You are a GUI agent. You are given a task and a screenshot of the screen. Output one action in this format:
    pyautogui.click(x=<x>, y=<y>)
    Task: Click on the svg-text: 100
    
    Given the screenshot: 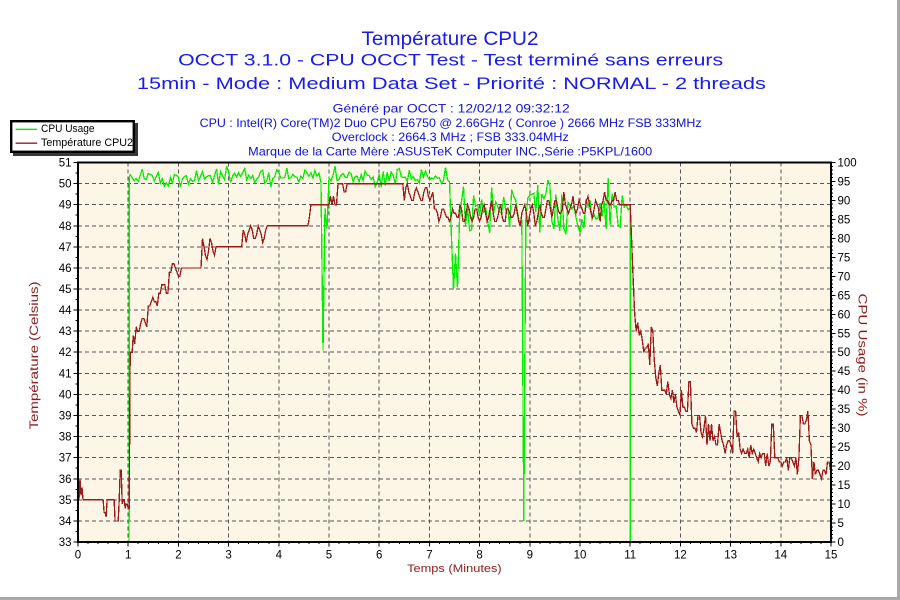 What is the action you would take?
    pyautogui.click(x=847, y=164)
    